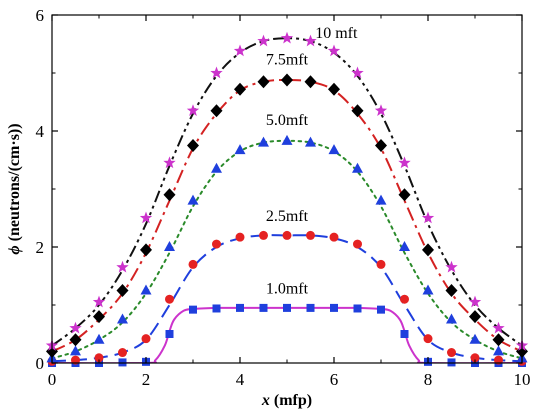 This screenshot has width=536, height=411. I want to click on series-label: 1.0mft, so click(287, 288).